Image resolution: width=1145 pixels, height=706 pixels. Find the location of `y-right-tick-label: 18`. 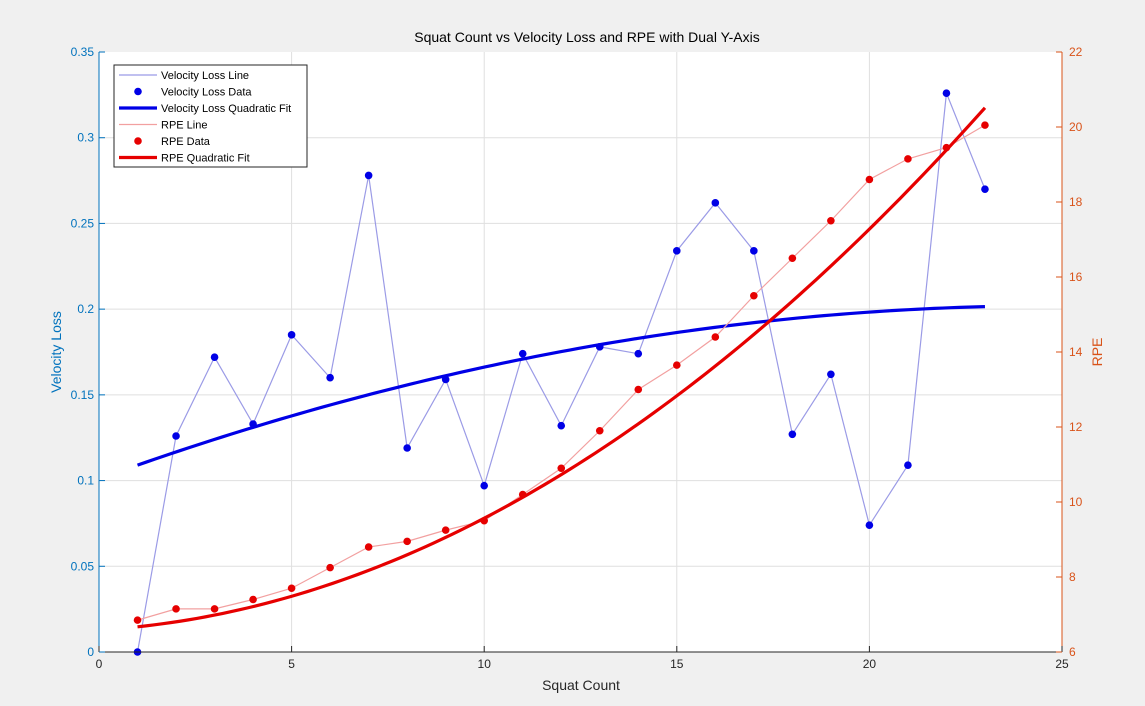

y-right-tick-label: 18 is located at coordinates (1076, 202).